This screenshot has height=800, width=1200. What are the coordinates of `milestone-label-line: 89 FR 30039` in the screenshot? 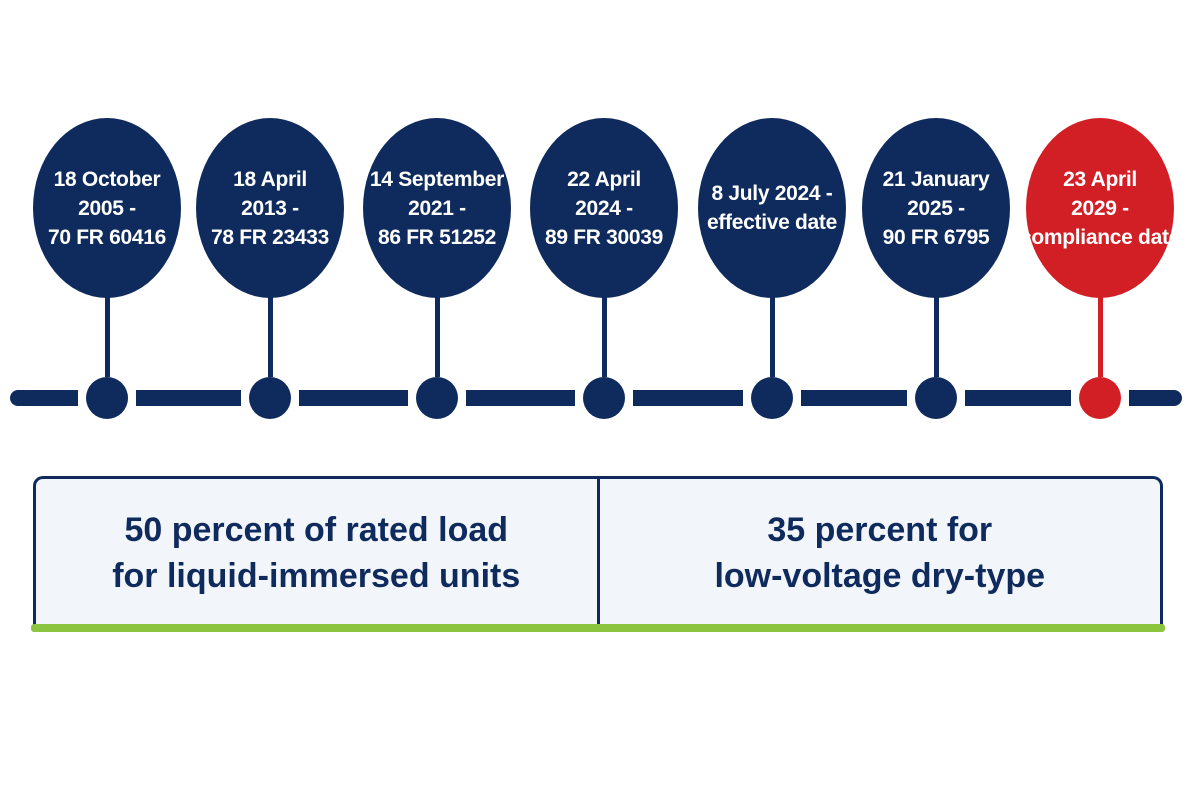 It's located at (604, 237).